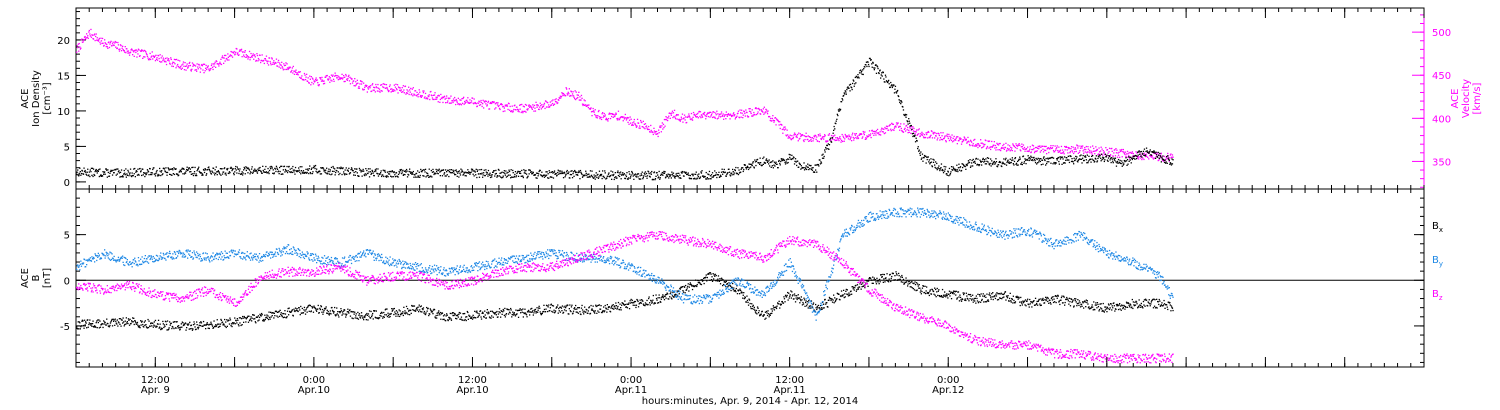  Describe the element at coordinates (63, 76) in the screenshot. I see `density-tick-label: 15` at that location.